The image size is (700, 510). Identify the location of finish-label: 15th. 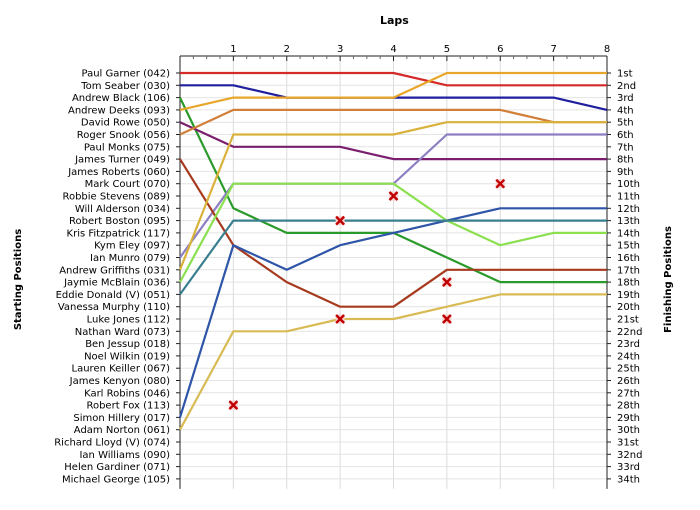
(628, 246).